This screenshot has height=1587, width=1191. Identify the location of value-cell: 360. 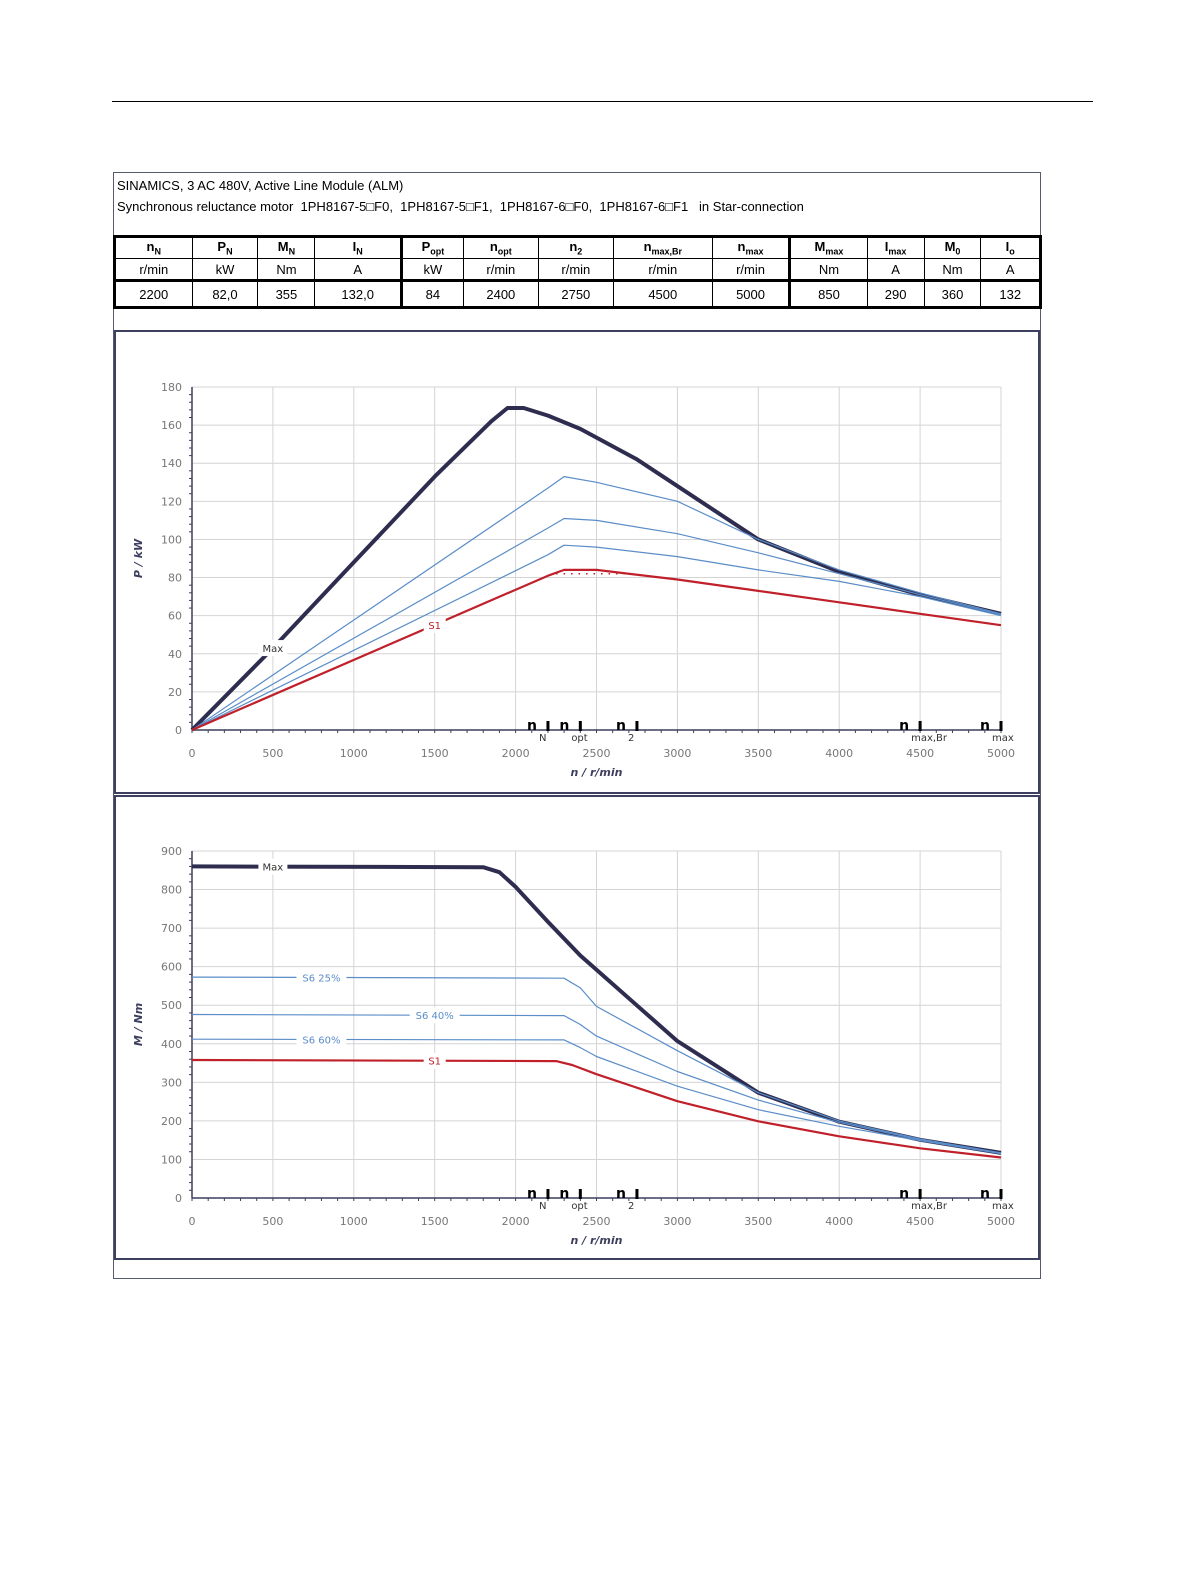
(952, 293).